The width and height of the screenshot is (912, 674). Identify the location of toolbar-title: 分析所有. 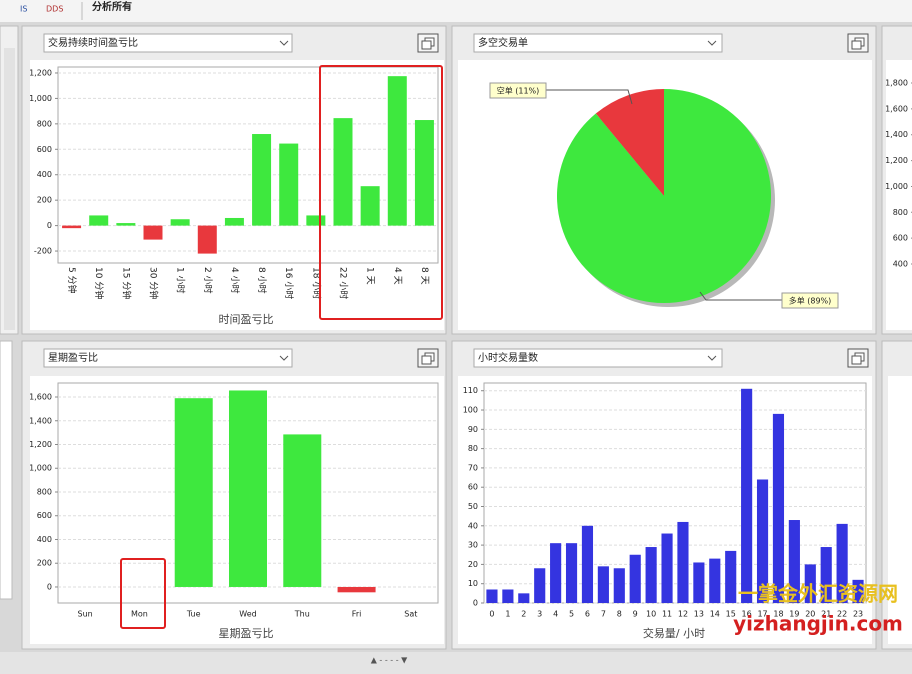
(112, 6).